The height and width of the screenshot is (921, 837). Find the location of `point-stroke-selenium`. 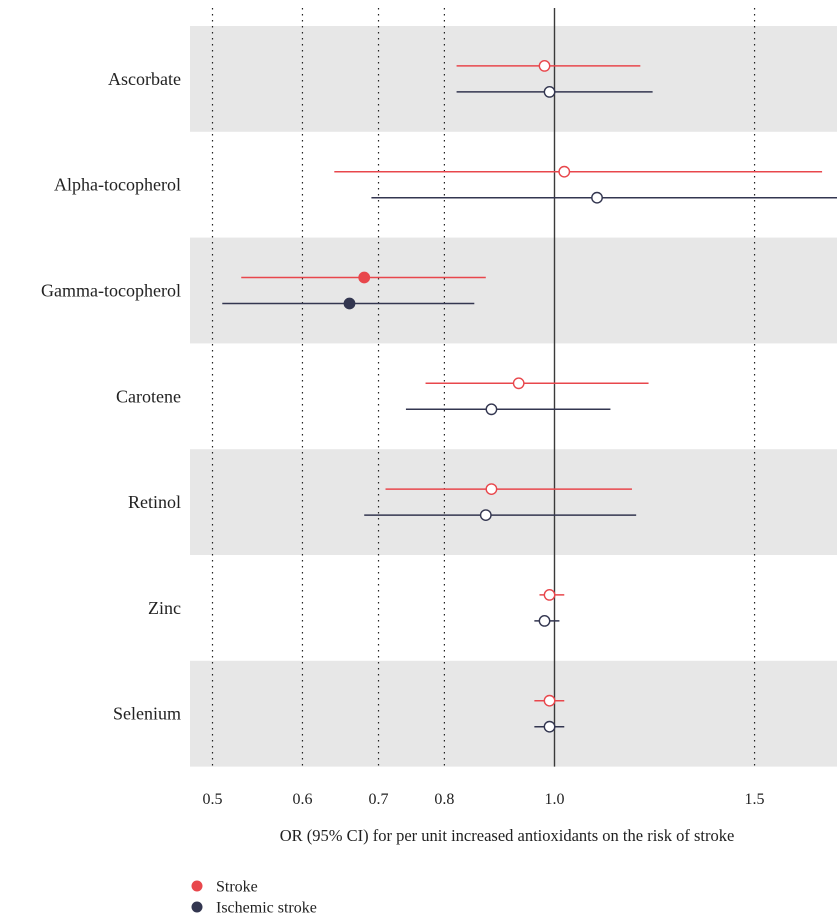

point-stroke-selenium is located at coordinates (549, 701).